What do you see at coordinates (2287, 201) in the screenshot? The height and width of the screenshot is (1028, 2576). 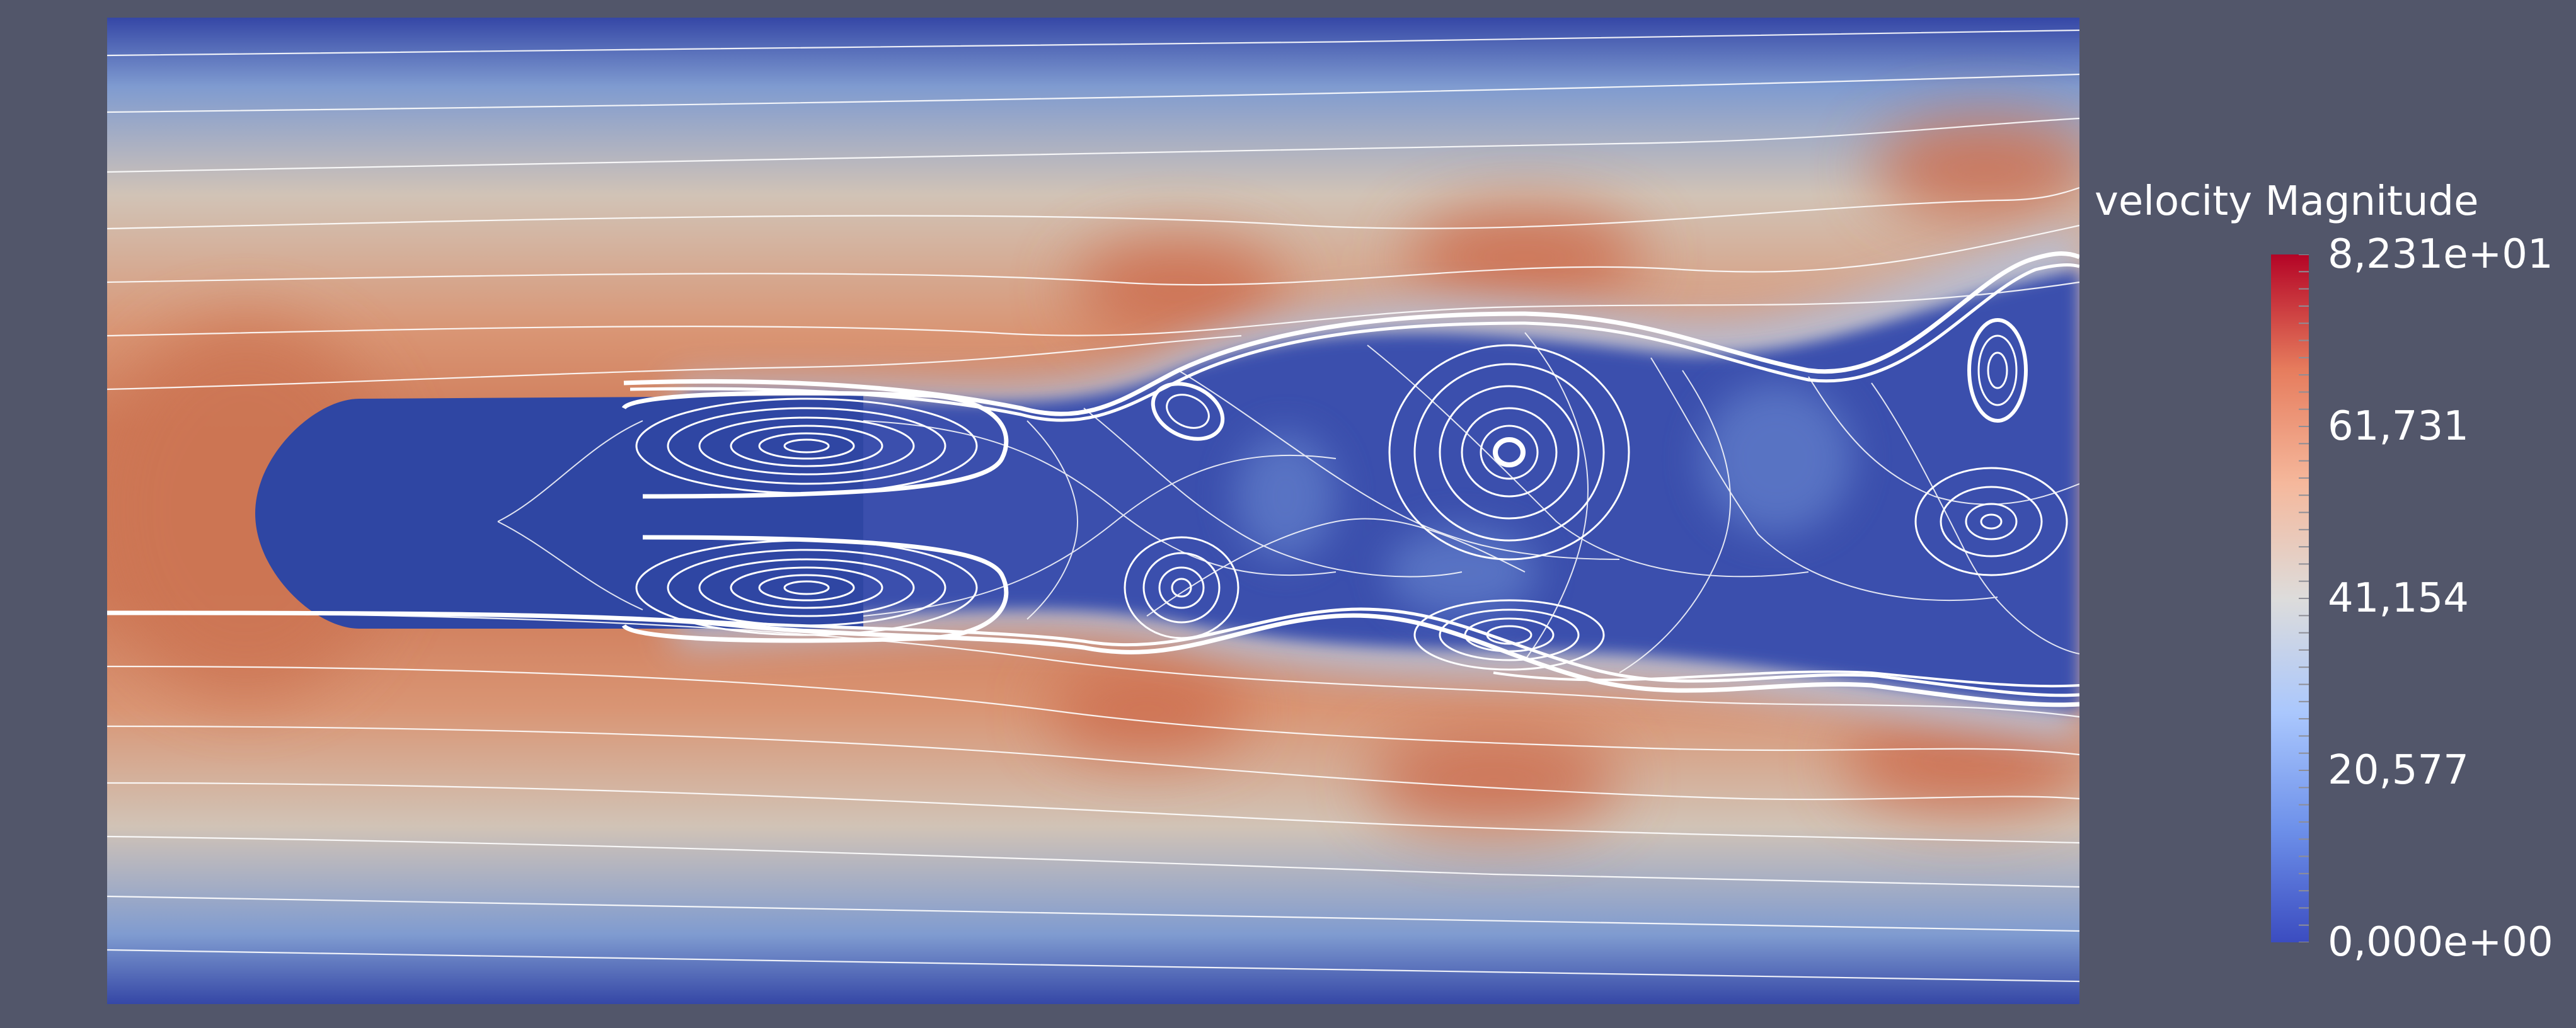 I see `legend-title: velocity Magnitude` at bounding box center [2287, 201].